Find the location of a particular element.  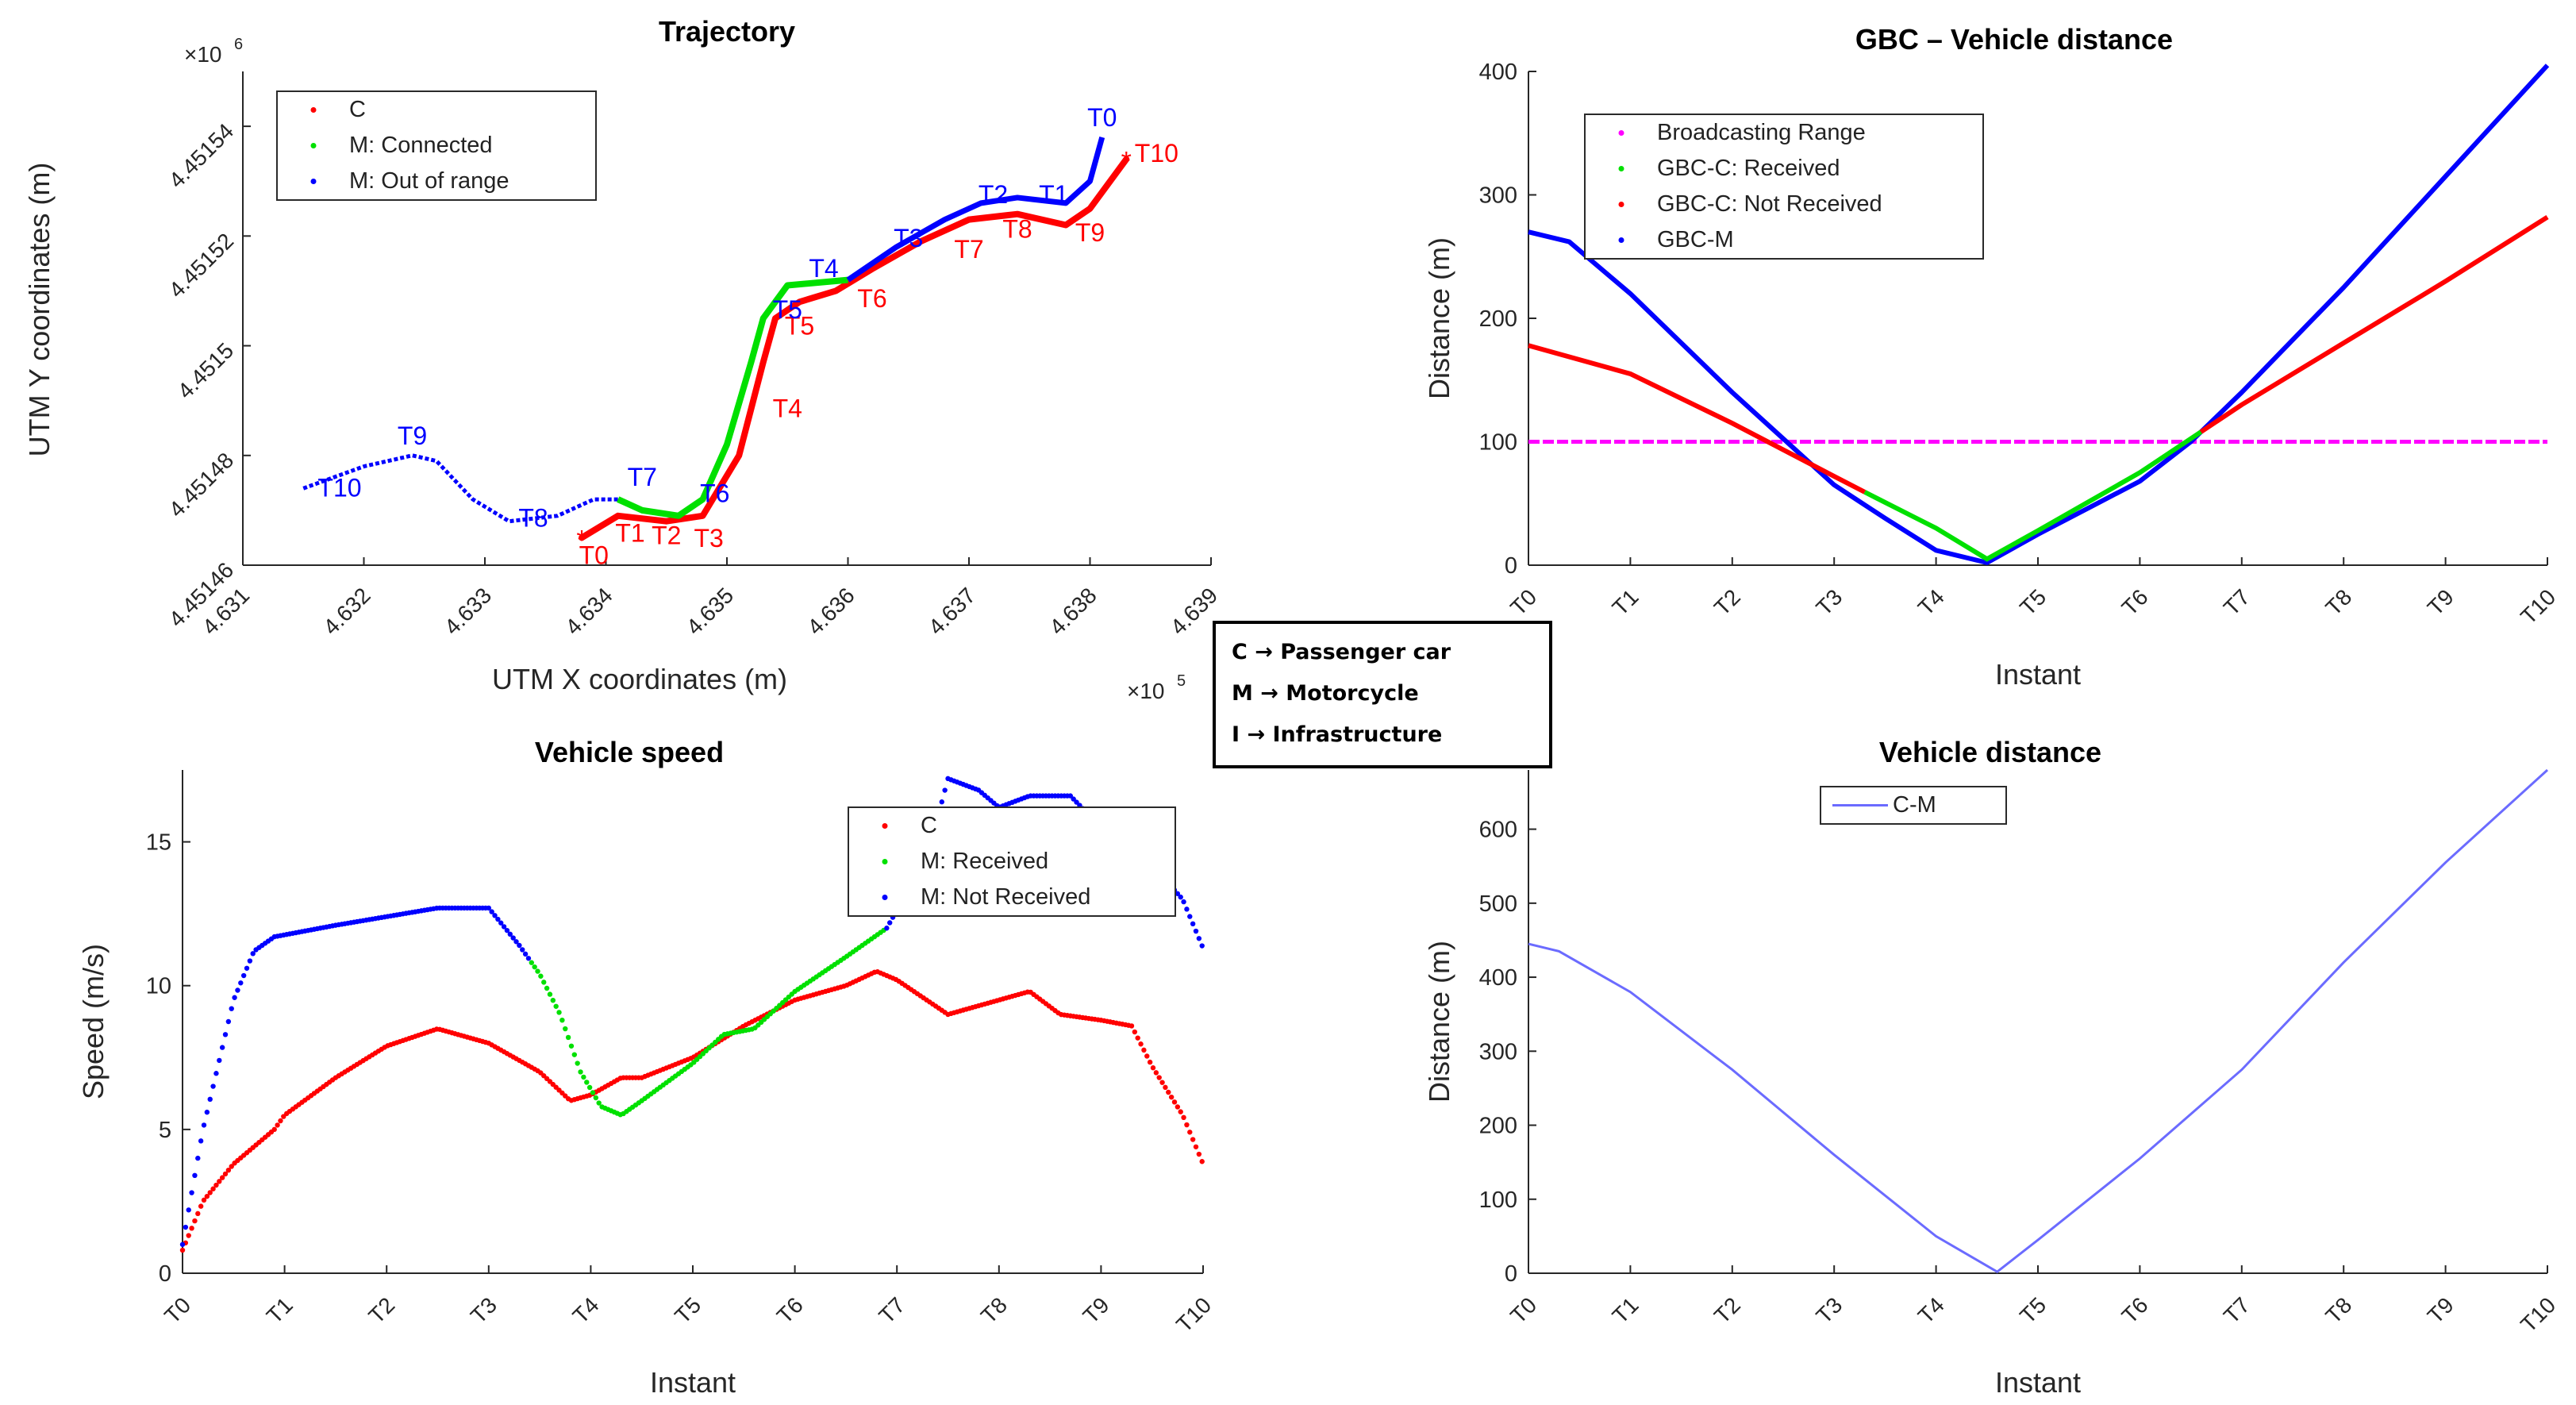

gbc-distance-x-tick-label: T3 is located at coordinates (1829, 602).